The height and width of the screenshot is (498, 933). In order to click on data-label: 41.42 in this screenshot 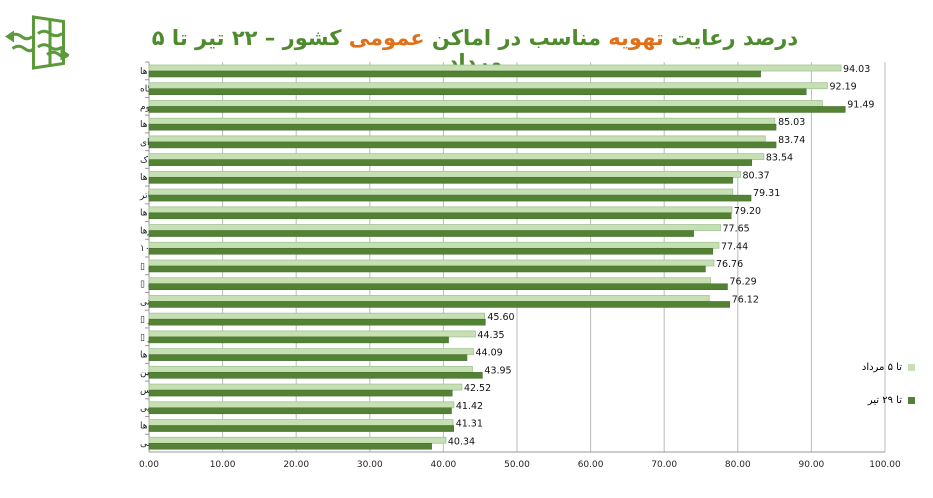, I will do `click(469, 406)`.